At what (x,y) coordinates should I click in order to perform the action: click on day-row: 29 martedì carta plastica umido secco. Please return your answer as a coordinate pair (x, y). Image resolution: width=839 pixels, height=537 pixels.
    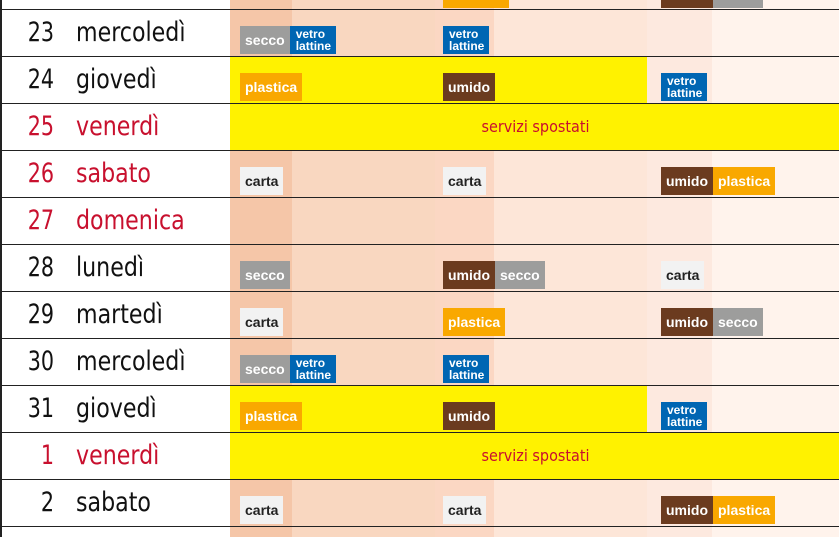
    Looking at the image, I should click on (420, 315).